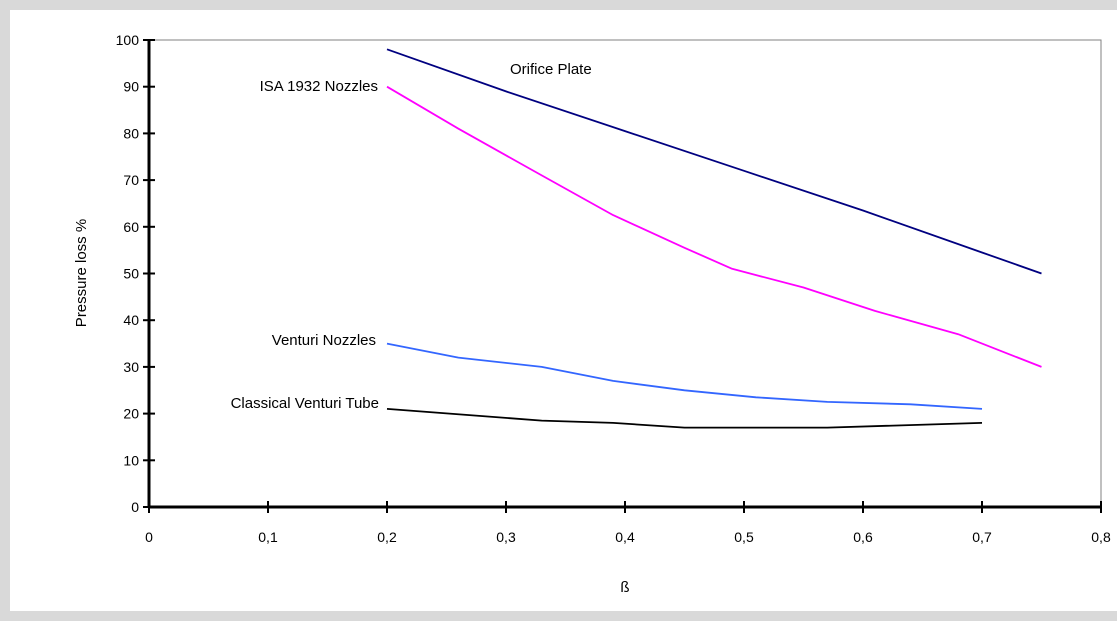 This screenshot has height=621, width=1117. Describe the element at coordinates (131, 180) in the screenshot. I see `y-tick-label: 70` at that location.